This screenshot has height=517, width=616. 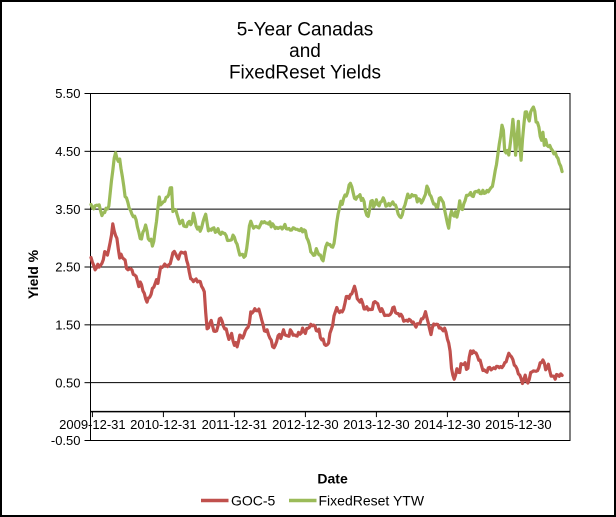 I want to click on svg-text: 5.50, so click(x=67, y=93).